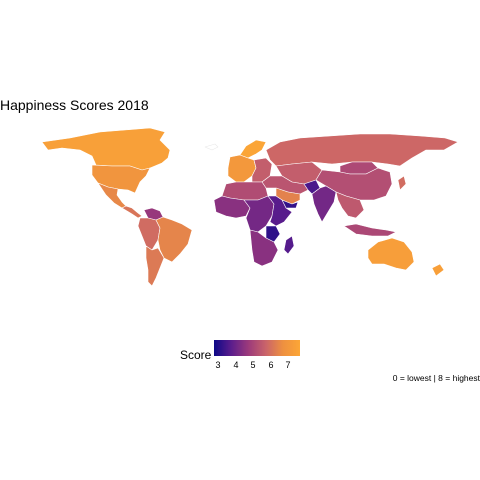 This screenshot has height=480, width=480. I want to click on region-indonesia, so click(370, 230).